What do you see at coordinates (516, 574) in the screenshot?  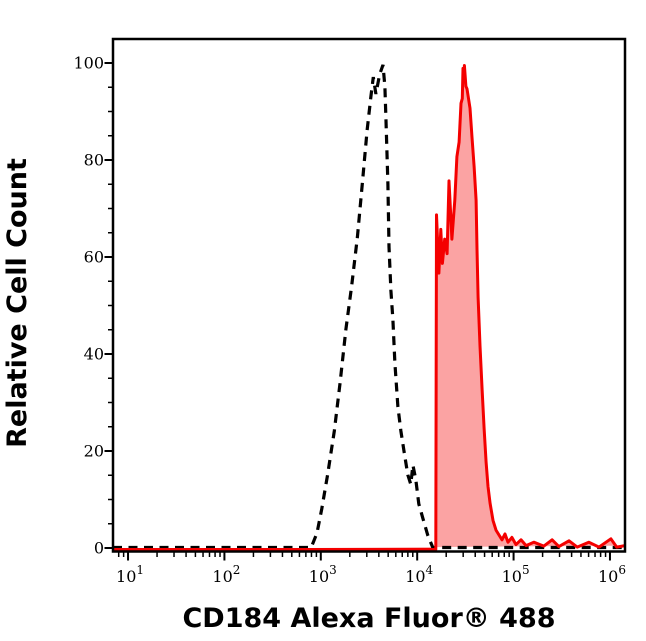 I see `x-tick-label: 10⁵` at bounding box center [516, 574].